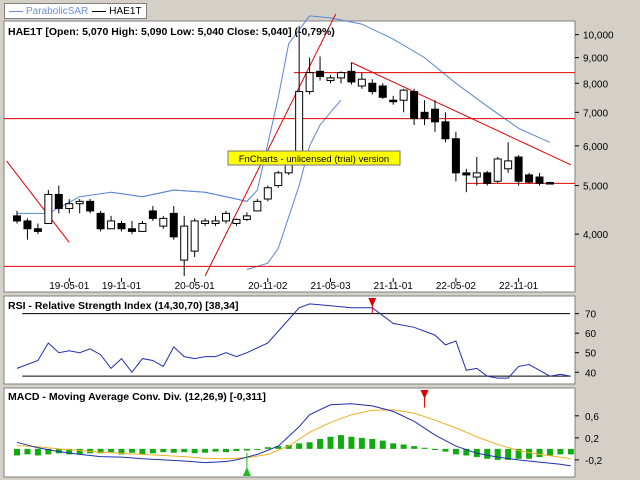 The height and width of the screenshot is (480, 640). What do you see at coordinates (372, 302) in the screenshot?
I see `rsi-sell-marker` at bounding box center [372, 302].